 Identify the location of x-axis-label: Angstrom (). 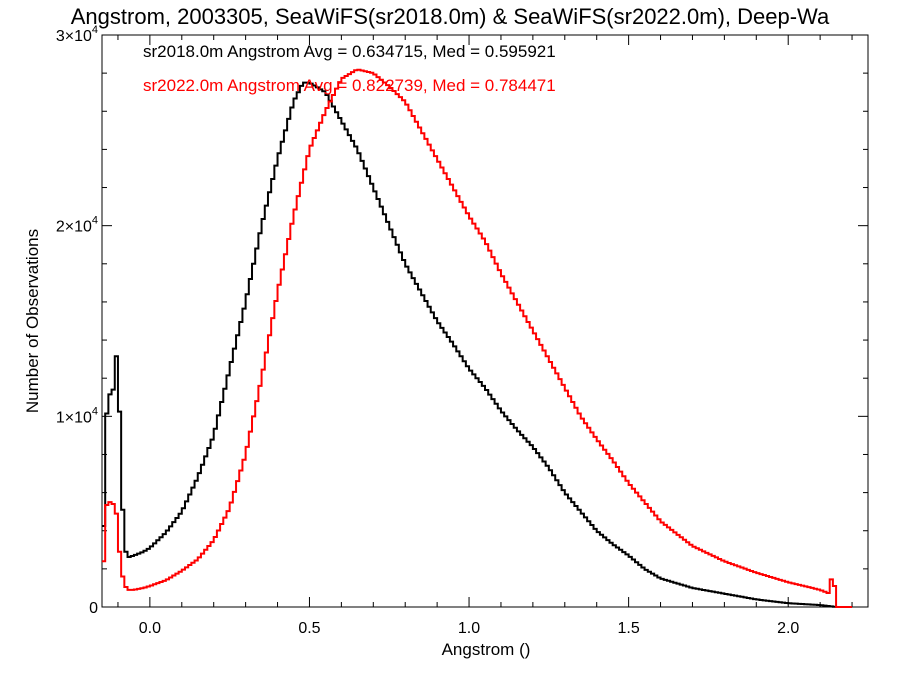
(486, 649).